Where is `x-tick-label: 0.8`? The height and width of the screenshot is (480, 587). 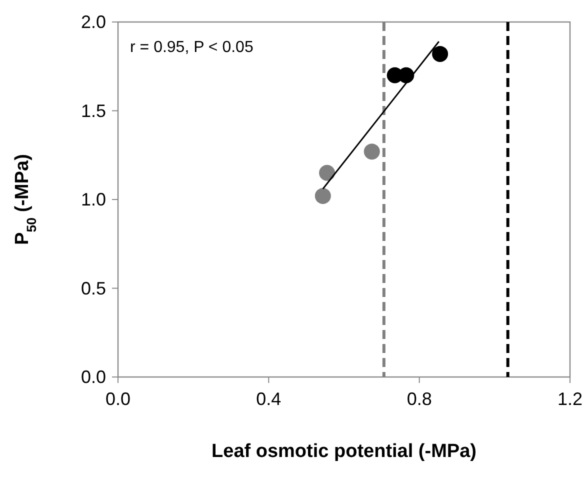 x-tick-label: 0.8 is located at coordinates (419, 399).